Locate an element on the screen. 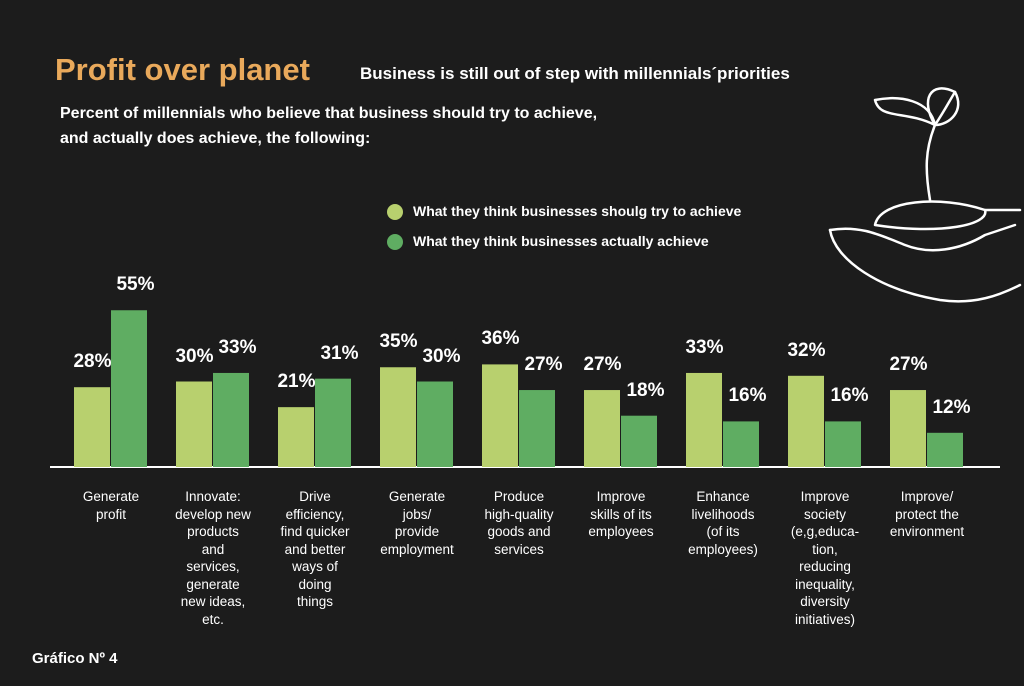 This screenshot has height=686, width=1024. value-label: 31% is located at coordinates (339, 353).